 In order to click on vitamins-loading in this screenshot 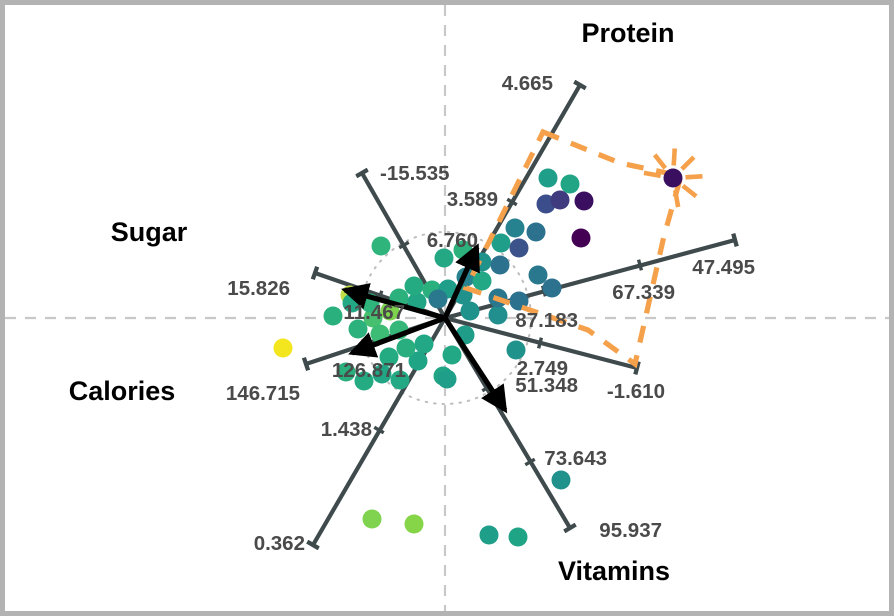, I will do `click(475, 365)`.